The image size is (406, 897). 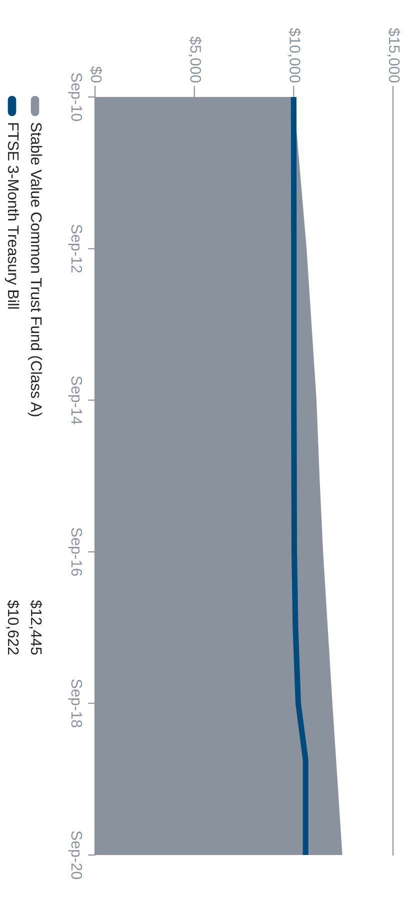 What do you see at coordinates (75, 552) in the screenshot?
I see `y-tick-label: Sep-16` at bounding box center [75, 552].